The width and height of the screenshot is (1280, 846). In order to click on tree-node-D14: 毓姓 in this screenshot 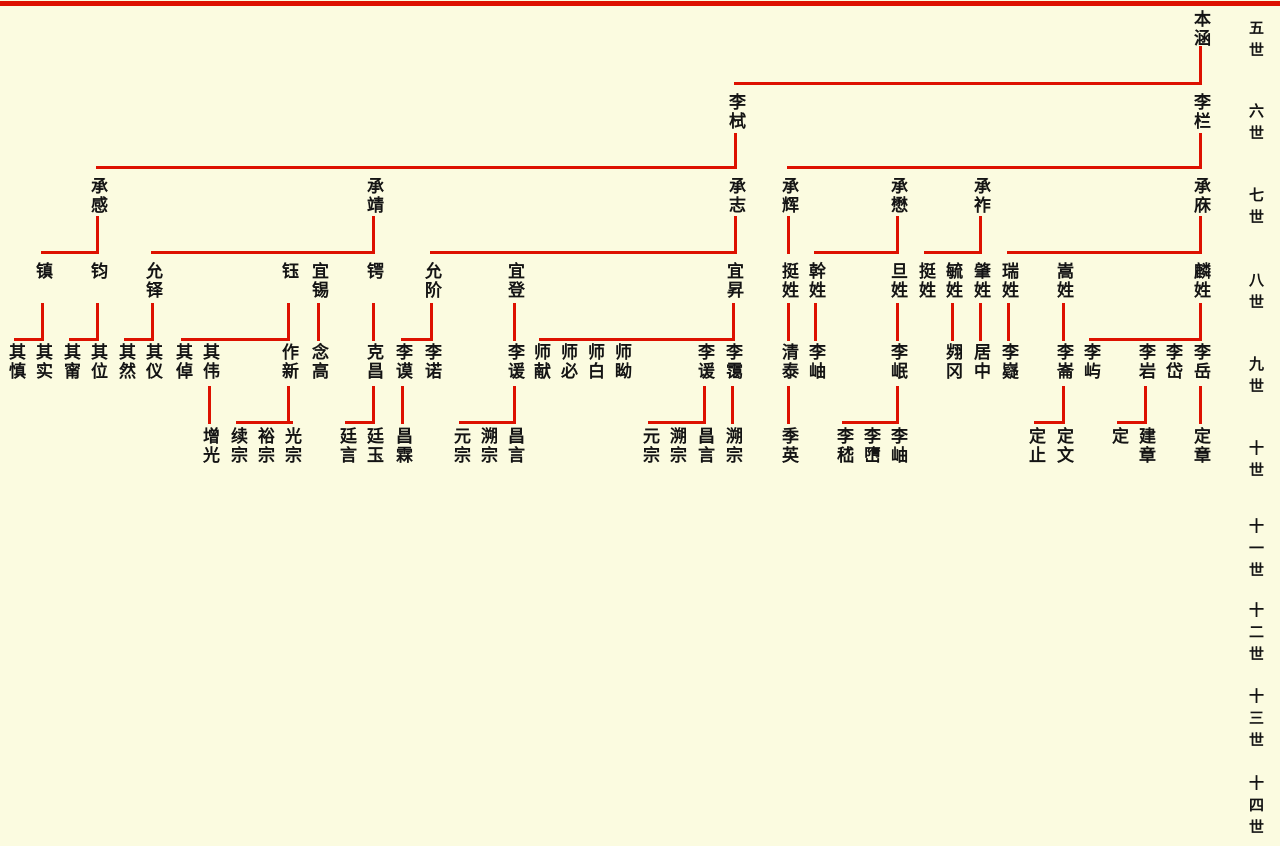, I will do `click(952, 281)`.